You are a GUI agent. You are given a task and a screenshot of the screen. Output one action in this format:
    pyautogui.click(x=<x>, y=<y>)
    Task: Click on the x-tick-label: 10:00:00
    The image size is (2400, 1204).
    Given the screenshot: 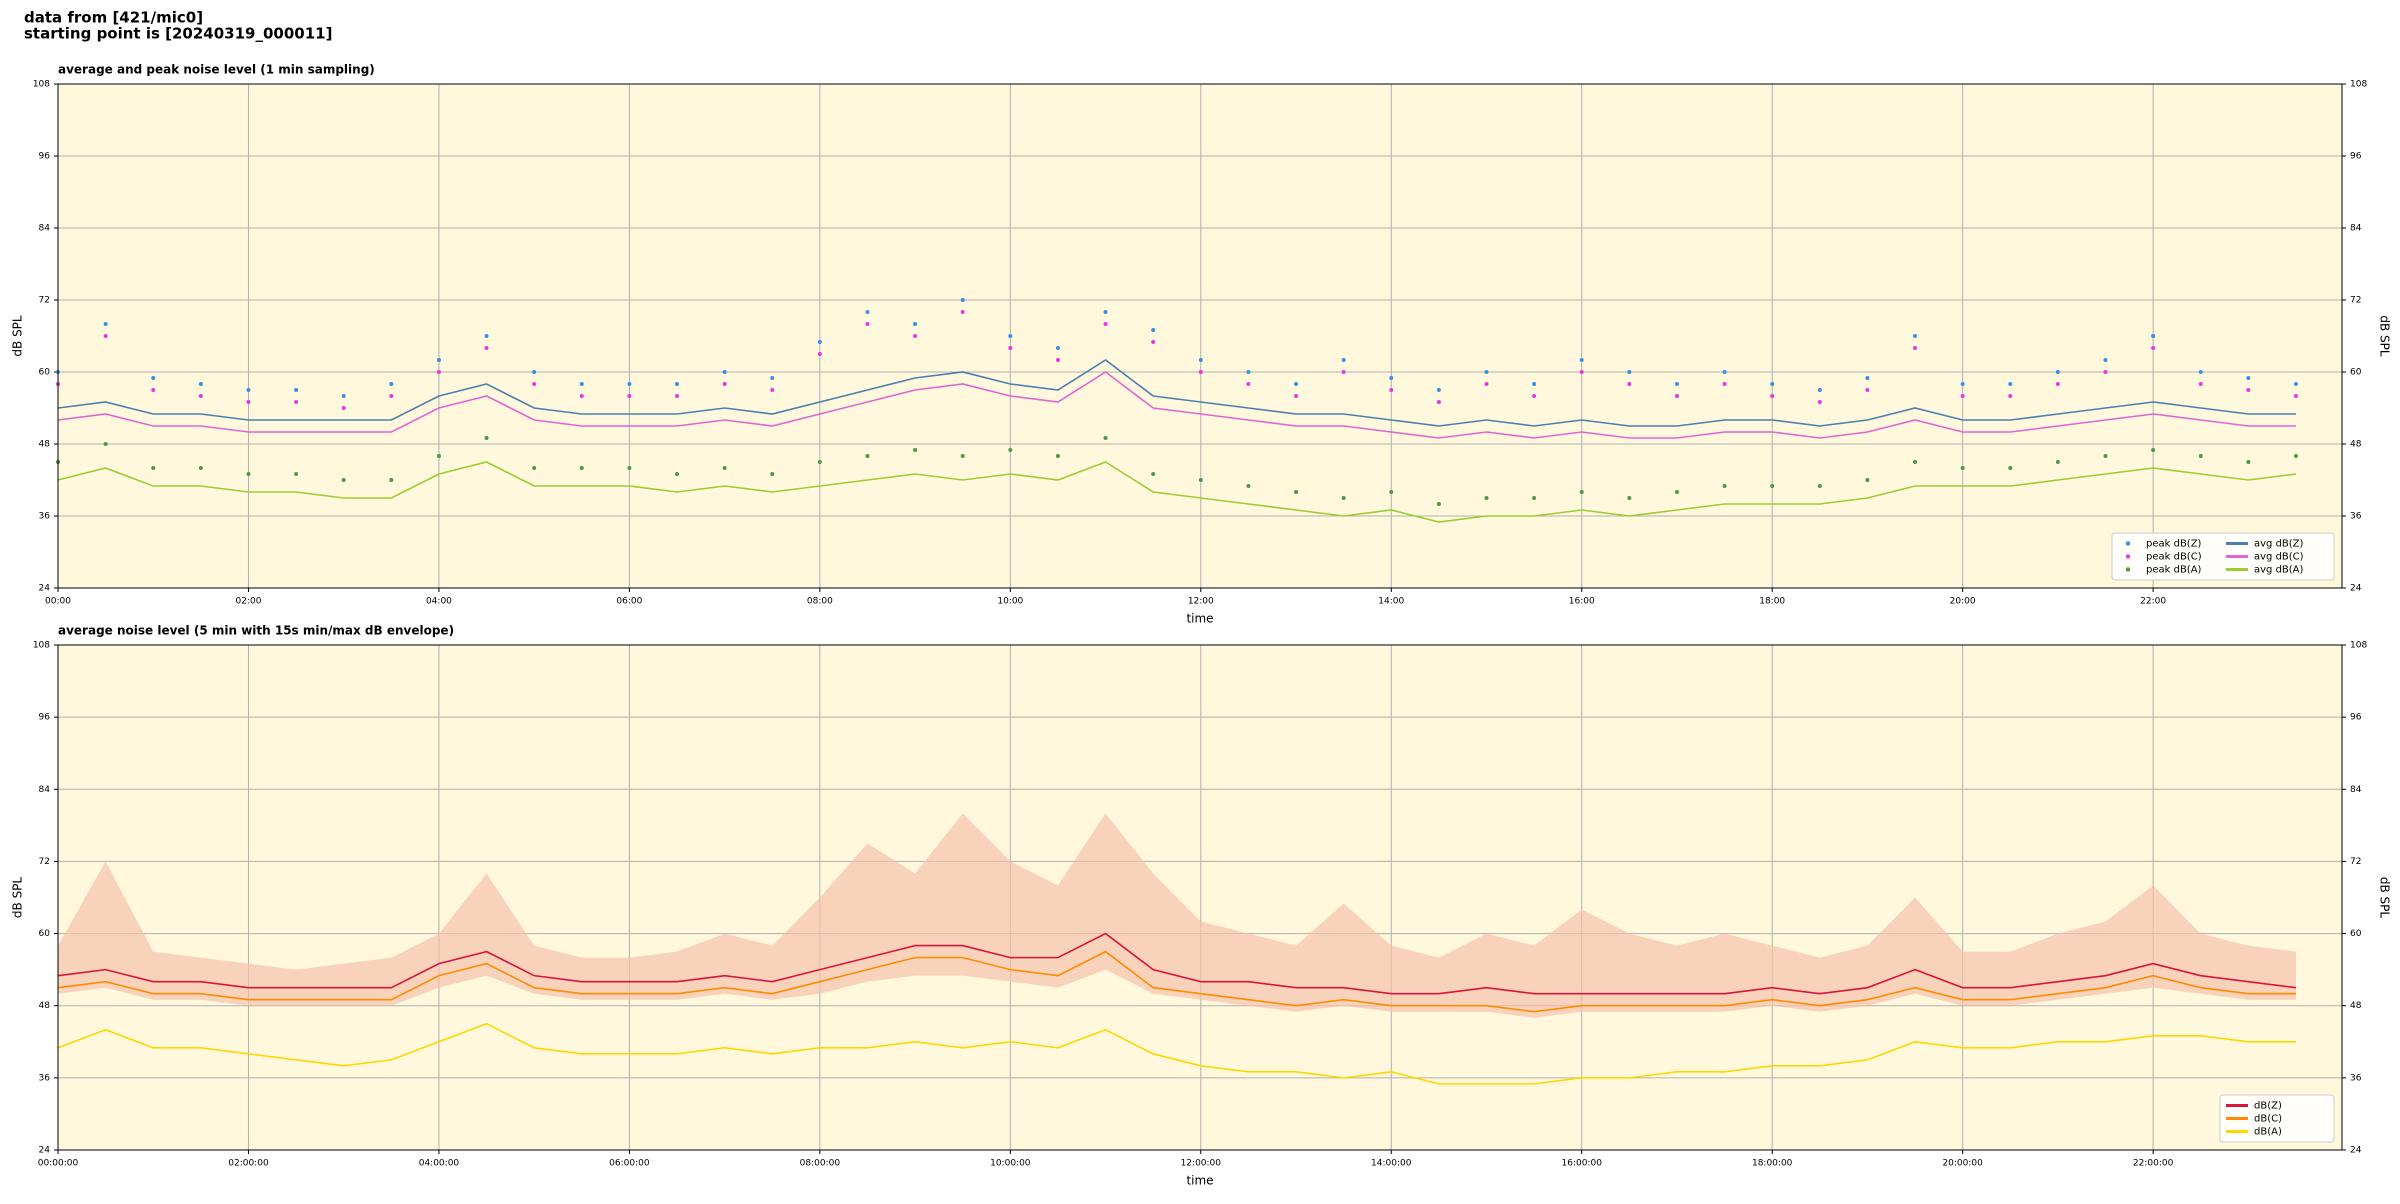 What is the action you would take?
    pyautogui.click(x=1010, y=1164)
    